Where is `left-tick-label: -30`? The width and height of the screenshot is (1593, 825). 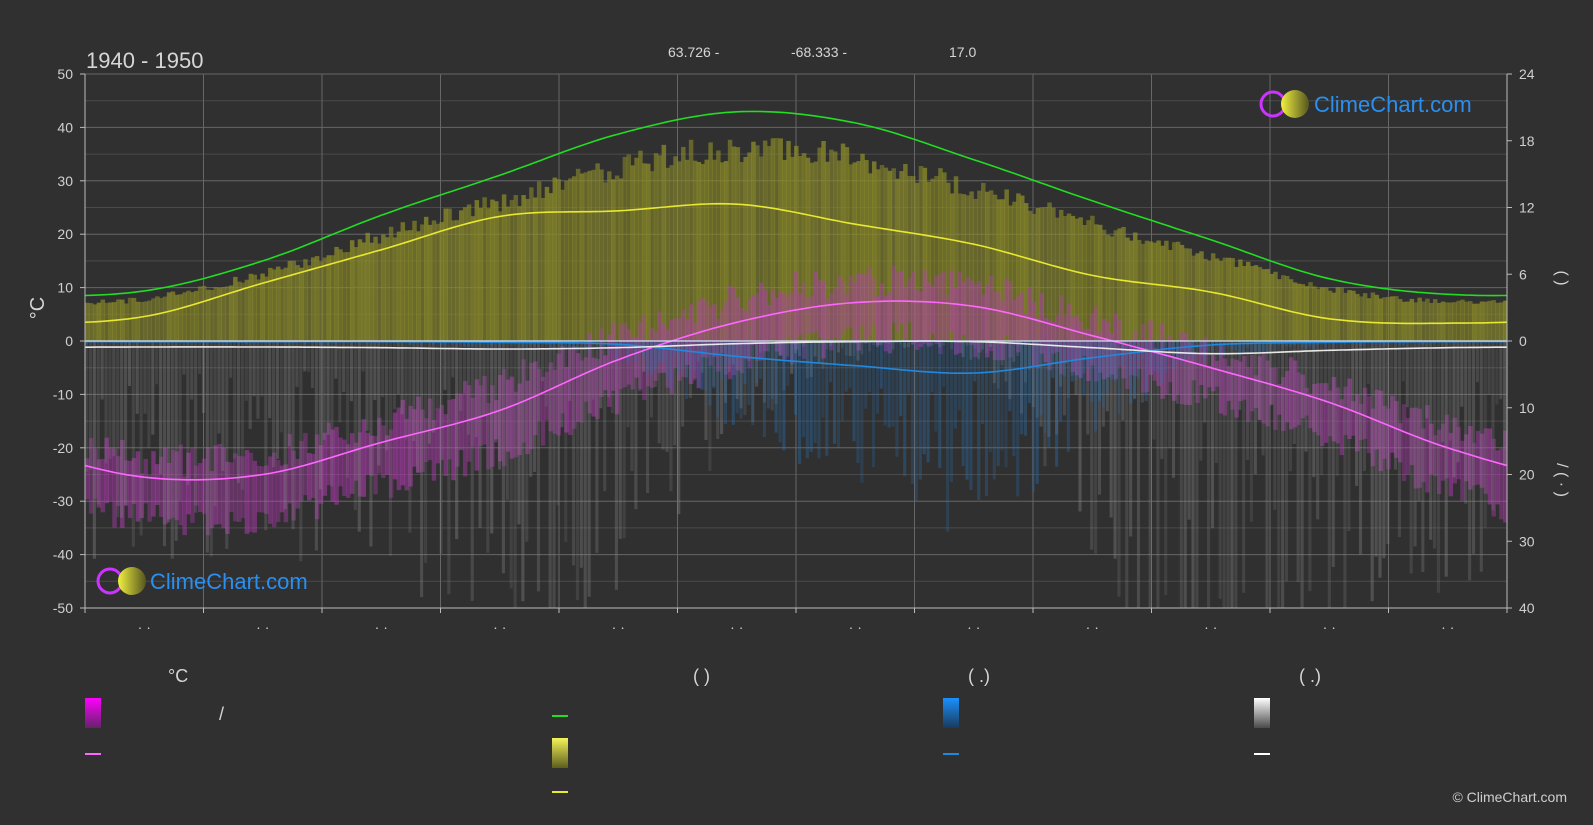
left-tick-label: -30 is located at coordinates (63, 501).